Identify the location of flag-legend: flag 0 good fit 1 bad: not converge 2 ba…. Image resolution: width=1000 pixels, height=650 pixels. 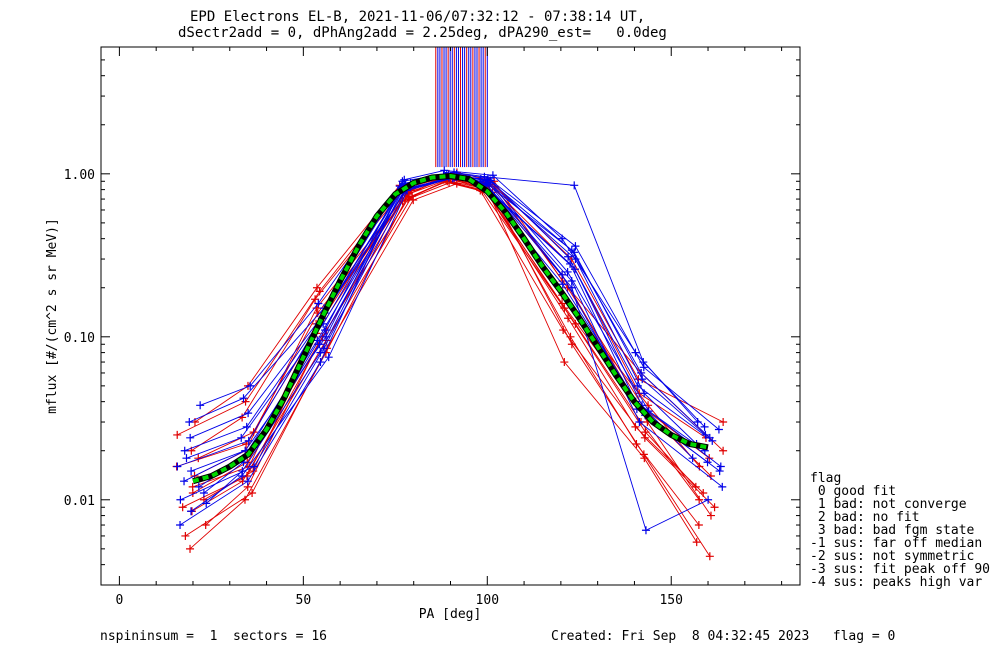
(900, 530).